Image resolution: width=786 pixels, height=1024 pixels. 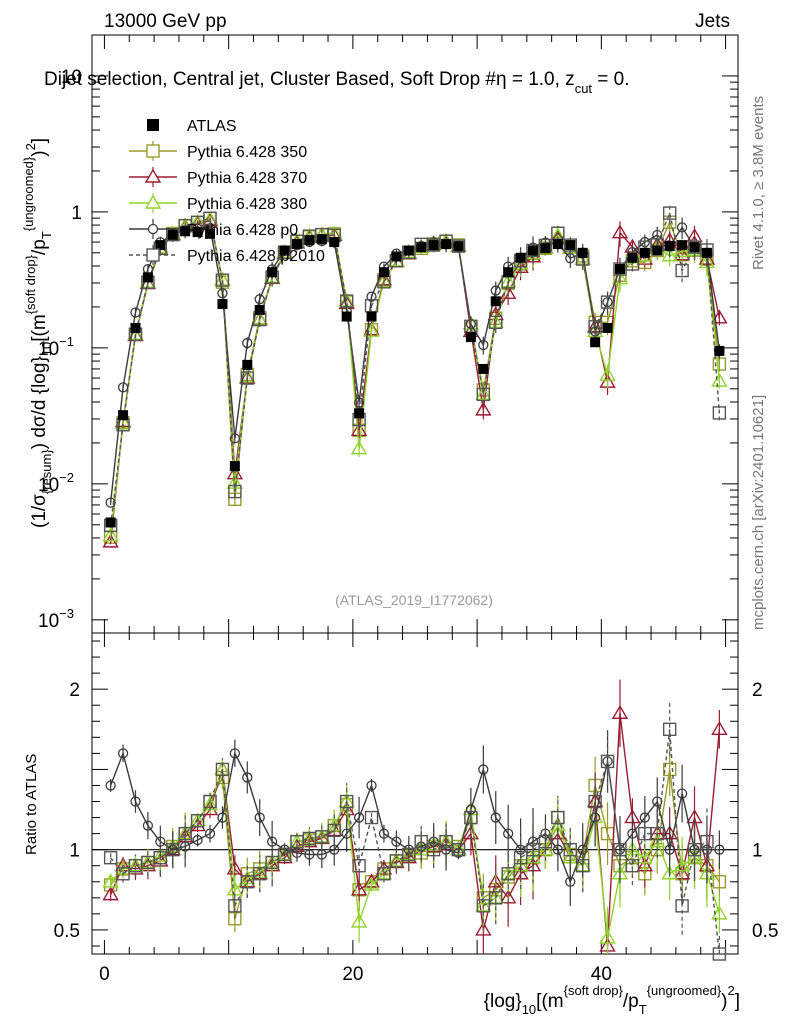 What do you see at coordinates (247, 178) in the screenshot?
I see `legend-label: Pythia 6.428 370` at bounding box center [247, 178].